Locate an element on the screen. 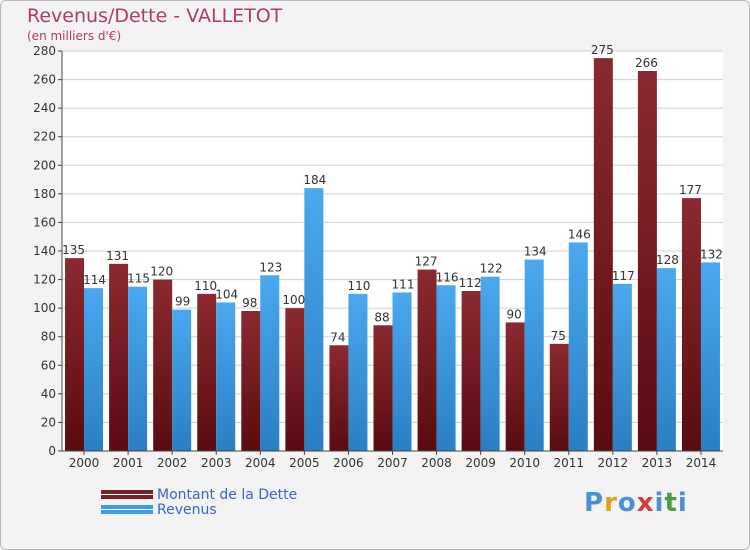 The width and height of the screenshot is (750, 550). bar-revenus-2011 is located at coordinates (578, 346).